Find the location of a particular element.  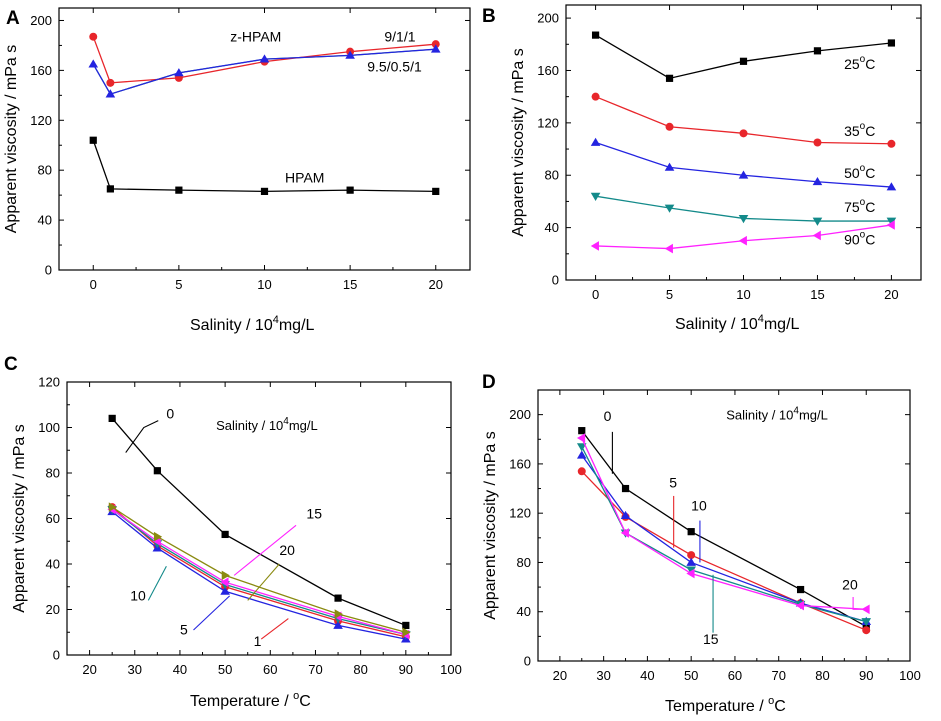

series-label-num: 25 is located at coordinates (852, 64).